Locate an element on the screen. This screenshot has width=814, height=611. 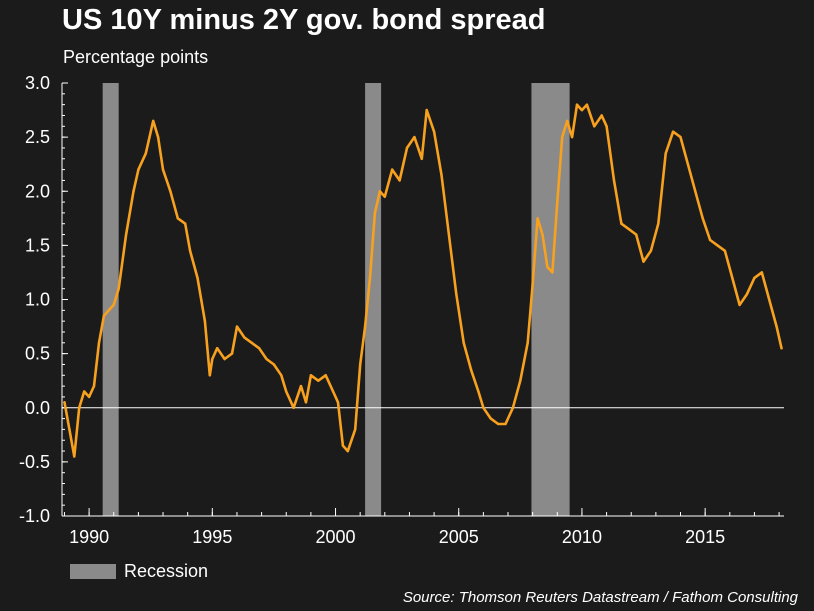
x-tick-label: 2005 is located at coordinates (459, 537).